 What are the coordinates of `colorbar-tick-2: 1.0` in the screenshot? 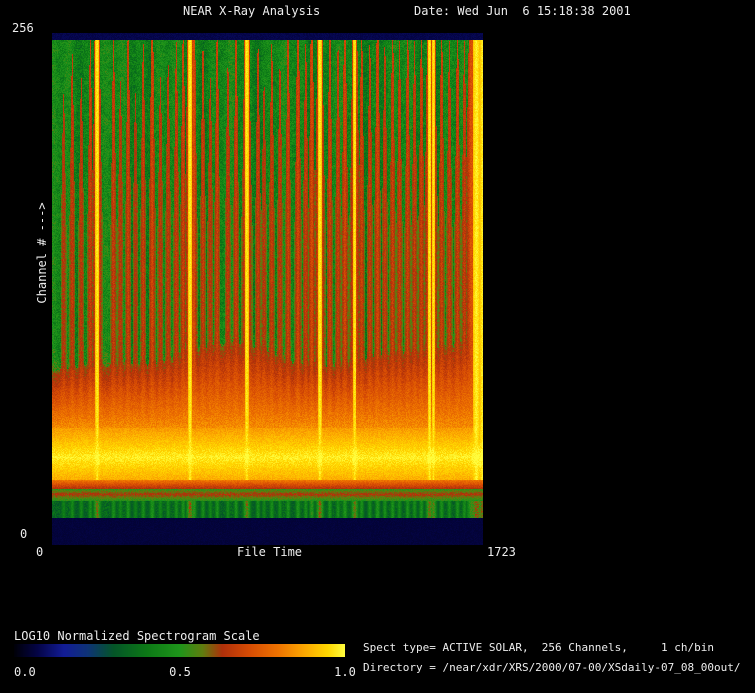 It's located at (345, 672).